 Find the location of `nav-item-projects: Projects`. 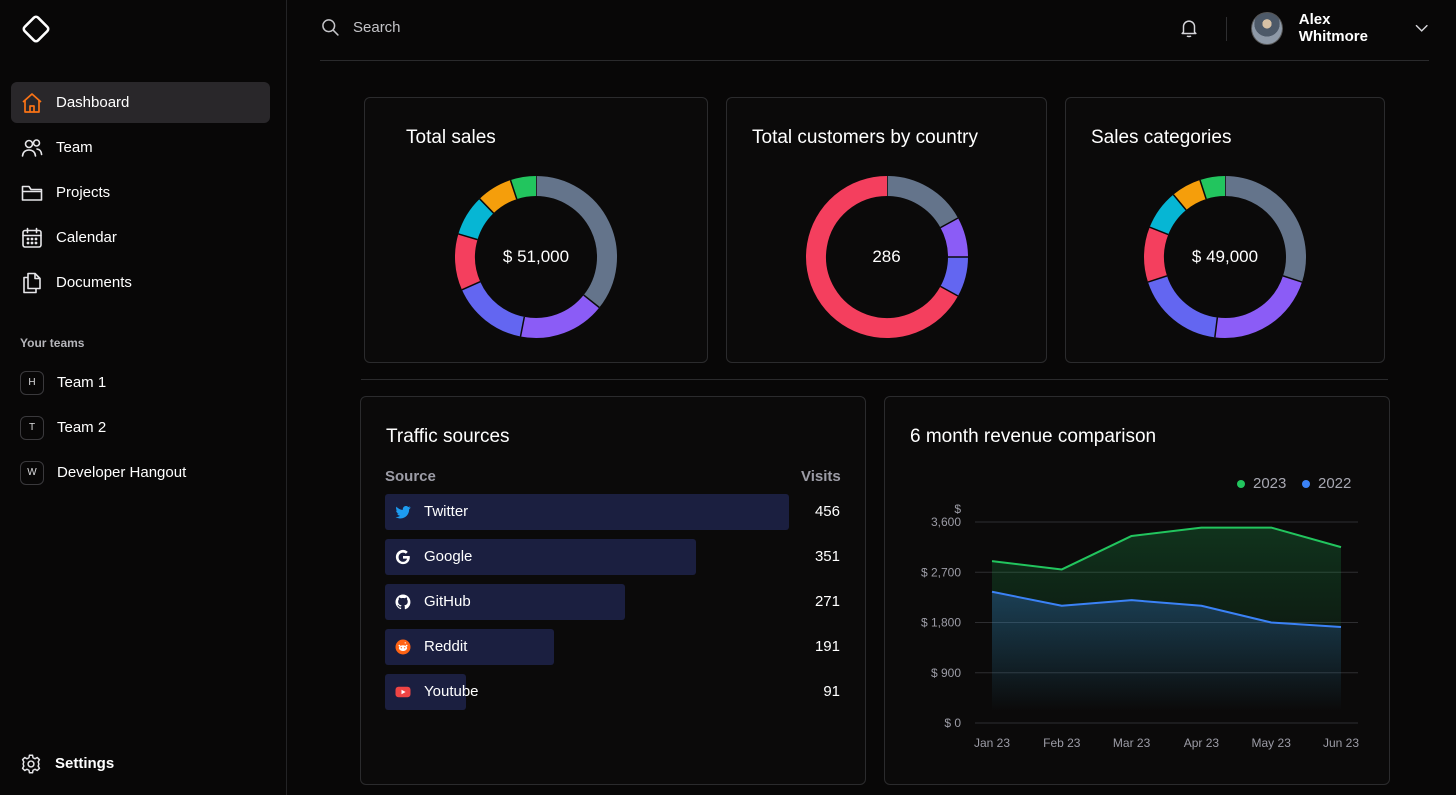

nav-item-projects: Projects is located at coordinates (140, 192).